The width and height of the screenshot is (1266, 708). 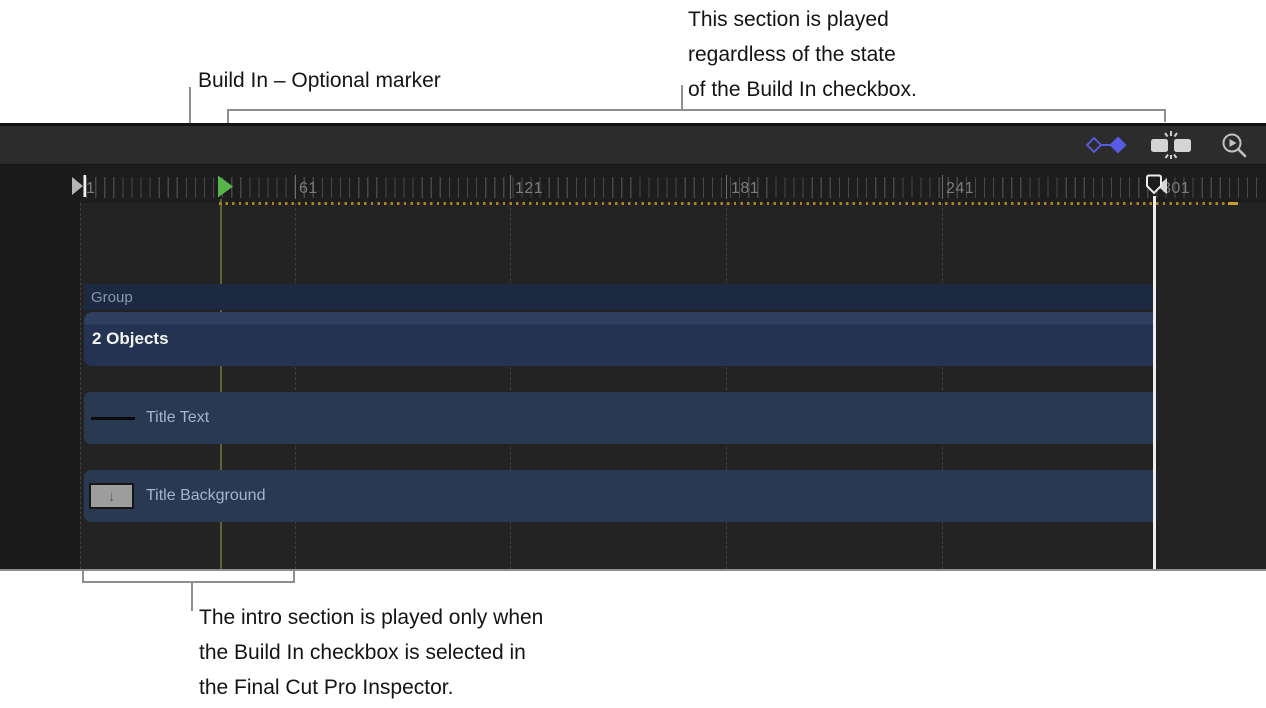 I want to click on track-label: Group, so click(x=112, y=297).